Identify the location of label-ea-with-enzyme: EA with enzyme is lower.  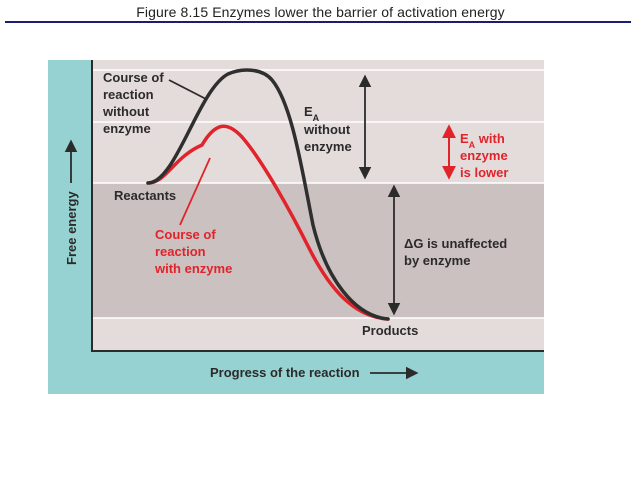
(484, 155).